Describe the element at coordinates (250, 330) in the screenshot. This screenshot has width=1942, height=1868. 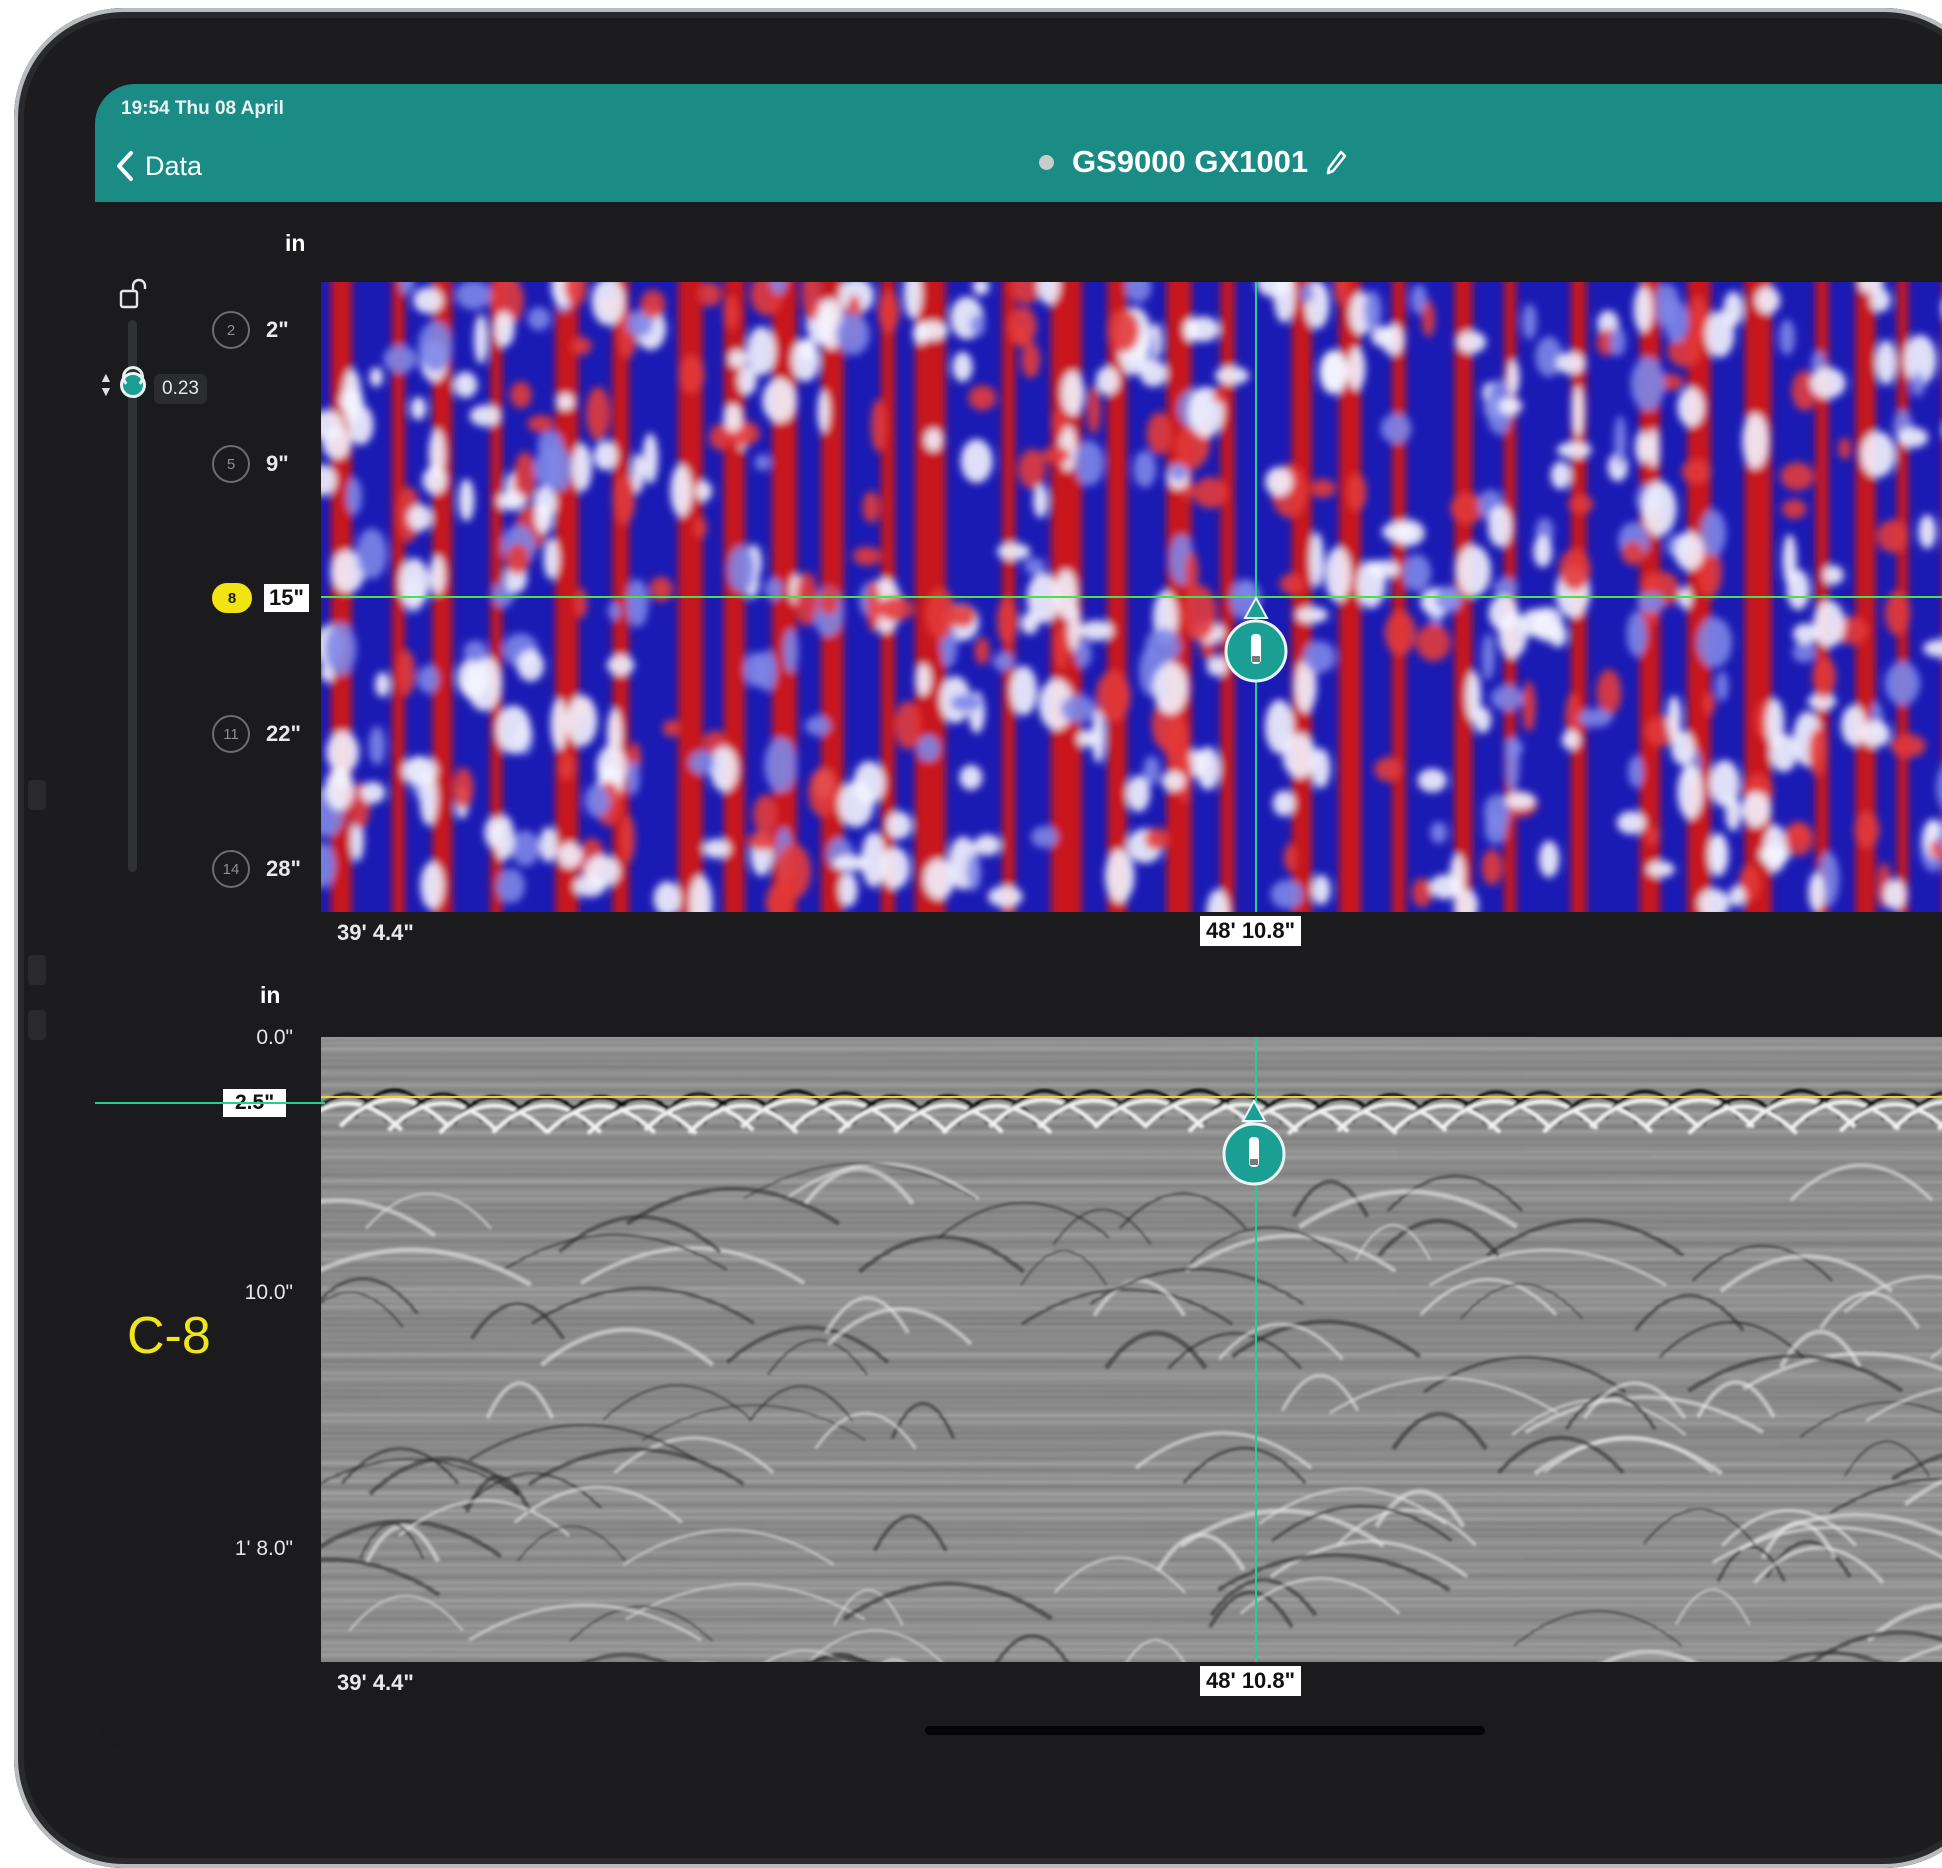
I see `depth-row: 2 2"` at that location.